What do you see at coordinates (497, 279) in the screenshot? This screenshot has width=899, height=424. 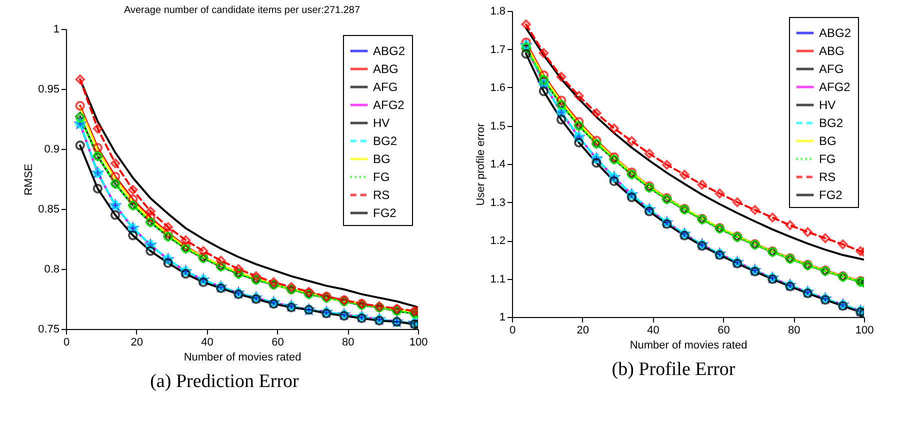 I see `y-tick-label: 1.1` at bounding box center [497, 279].